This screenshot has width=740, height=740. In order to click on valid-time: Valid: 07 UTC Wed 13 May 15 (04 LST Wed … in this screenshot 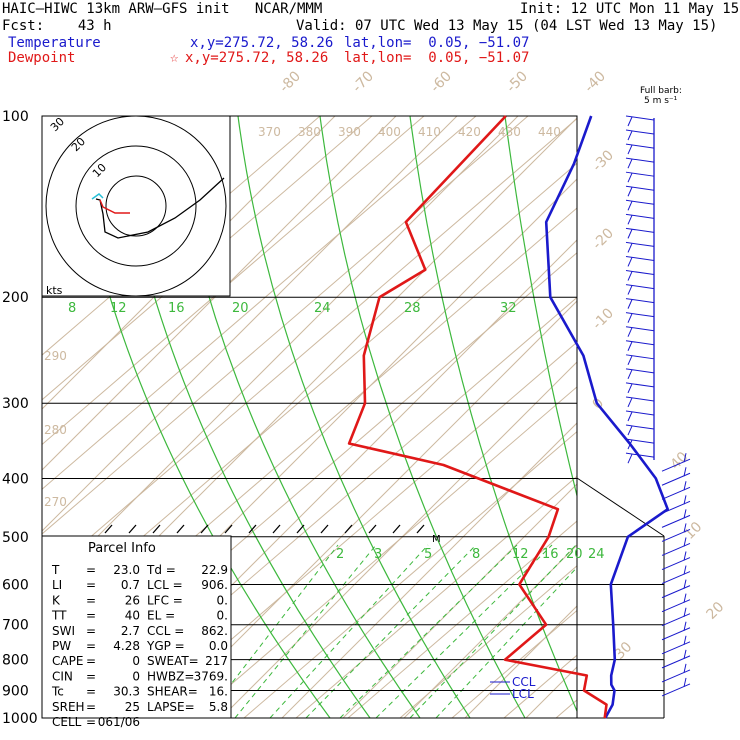, I will do `click(507, 26)`.